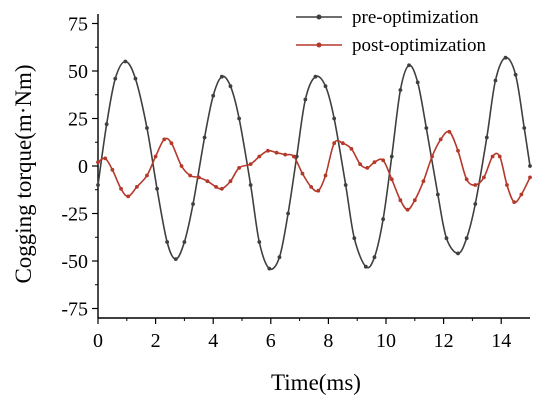 This screenshot has width=550, height=403. Describe the element at coordinates (386, 341) in the screenshot. I see `x-tick-label: 10` at that location.